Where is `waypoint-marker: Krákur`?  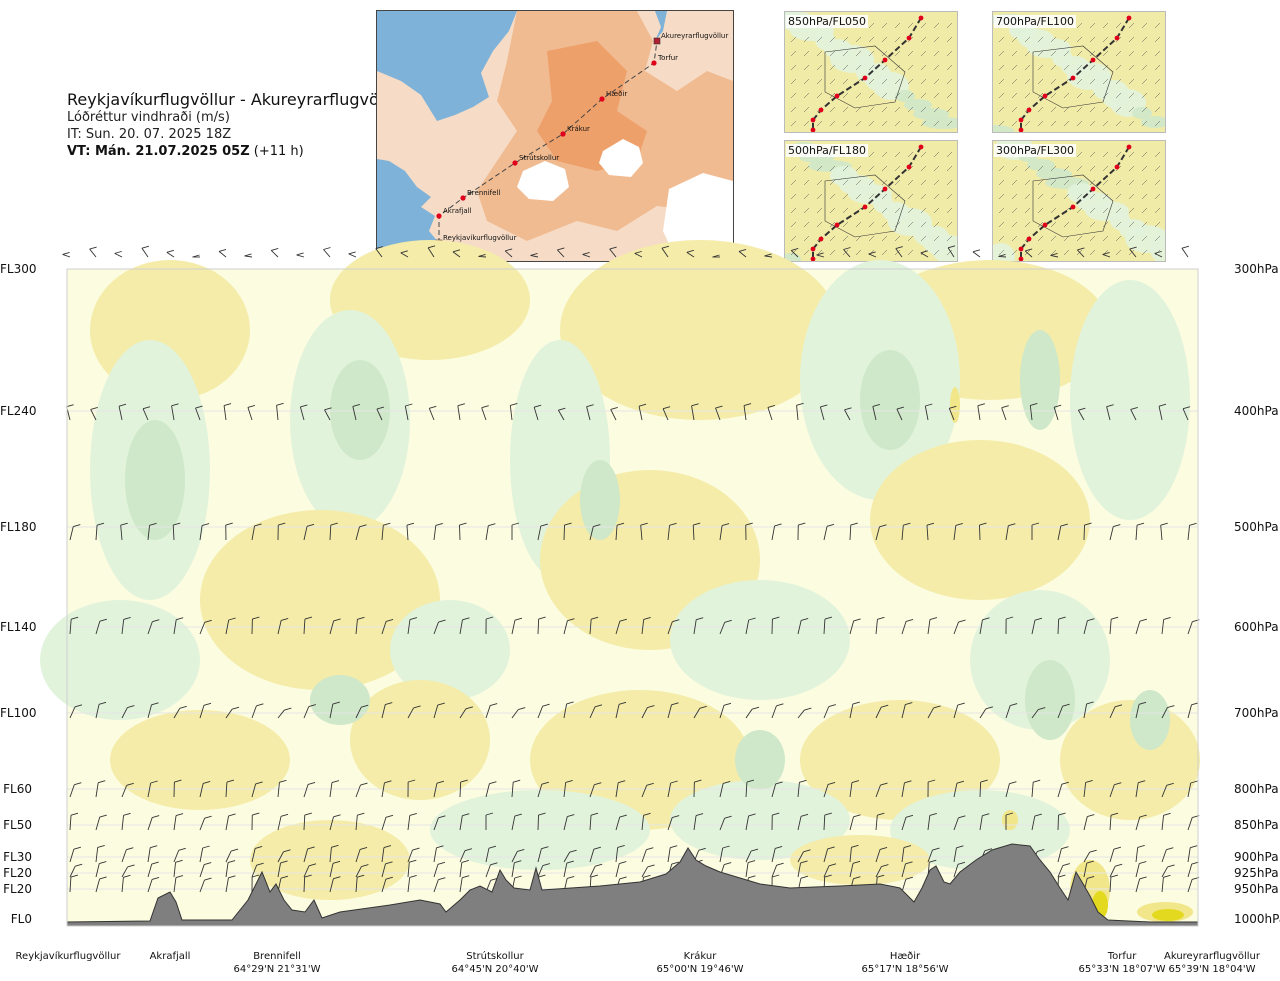 waypoint-marker: Krákur is located at coordinates (575, 131).